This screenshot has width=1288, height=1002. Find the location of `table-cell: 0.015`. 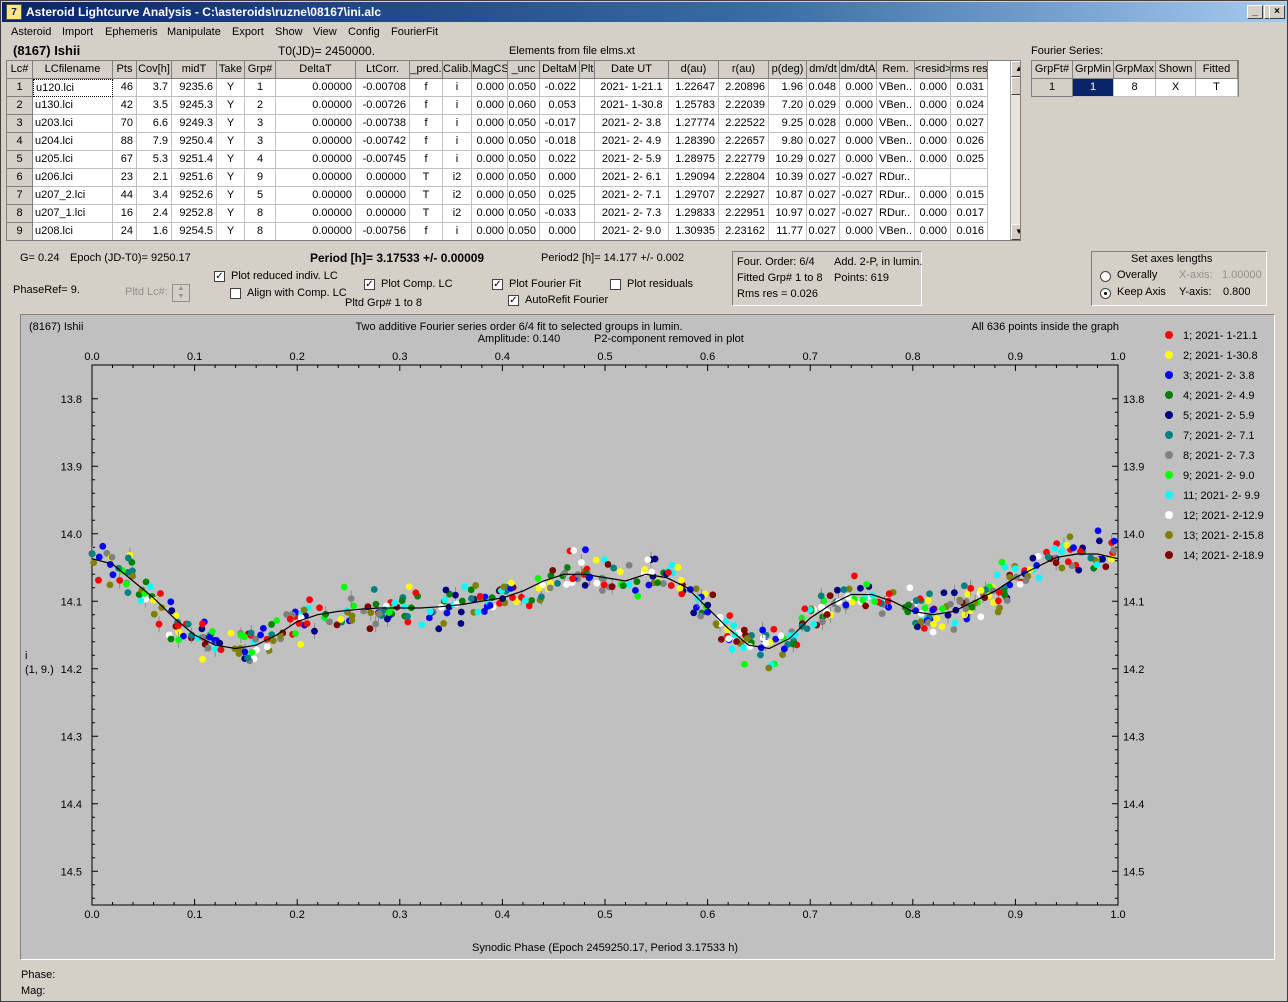

table-cell: 0.015 is located at coordinates (969, 196).